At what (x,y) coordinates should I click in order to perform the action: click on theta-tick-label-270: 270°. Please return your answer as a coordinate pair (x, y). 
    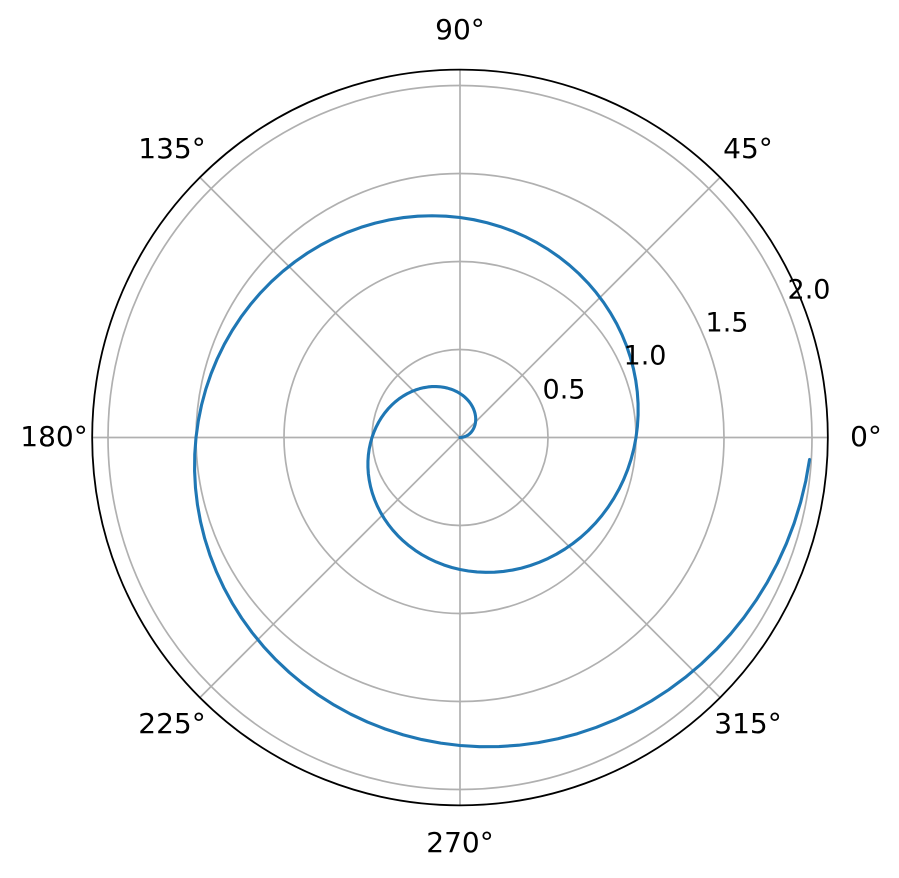
    Looking at the image, I should click on (460, 842).